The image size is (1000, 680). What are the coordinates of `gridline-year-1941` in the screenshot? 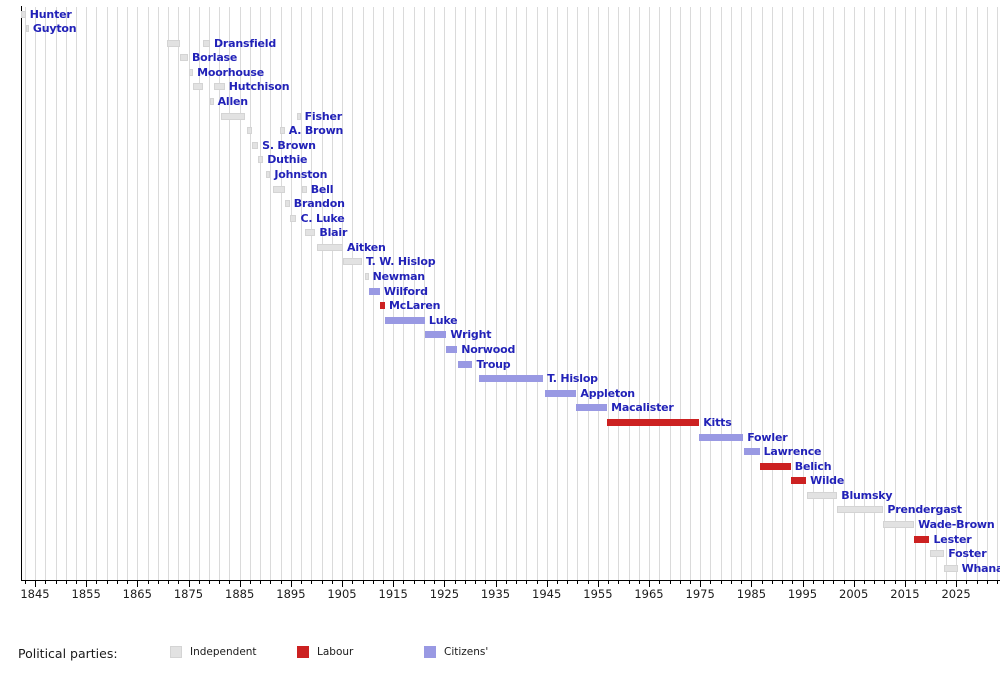 It's located at (527, 293).